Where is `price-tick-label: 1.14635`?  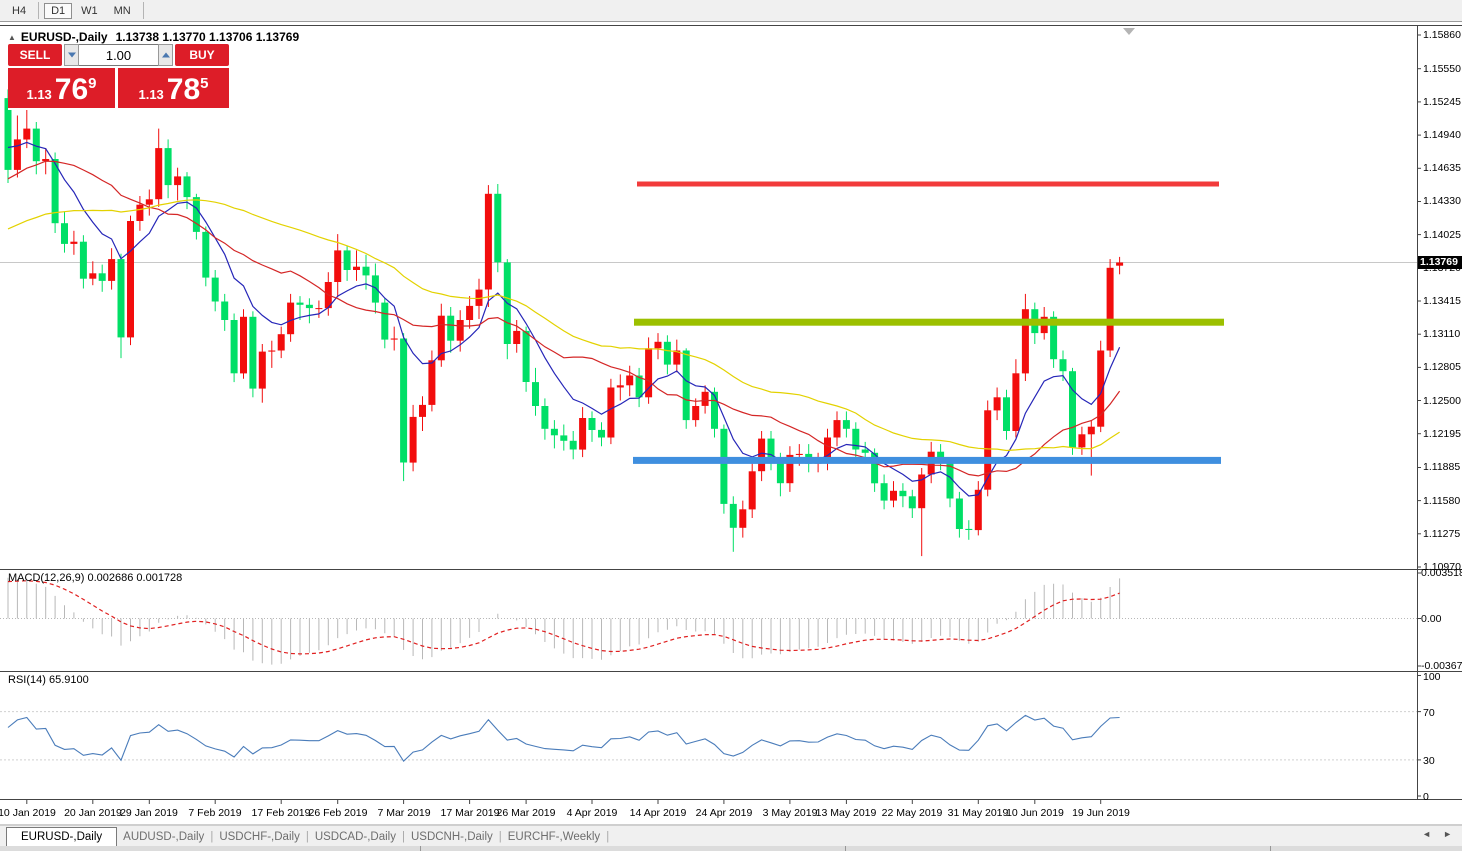 price-tick-label: 1.14635 is located at coordinates (1442, 168).